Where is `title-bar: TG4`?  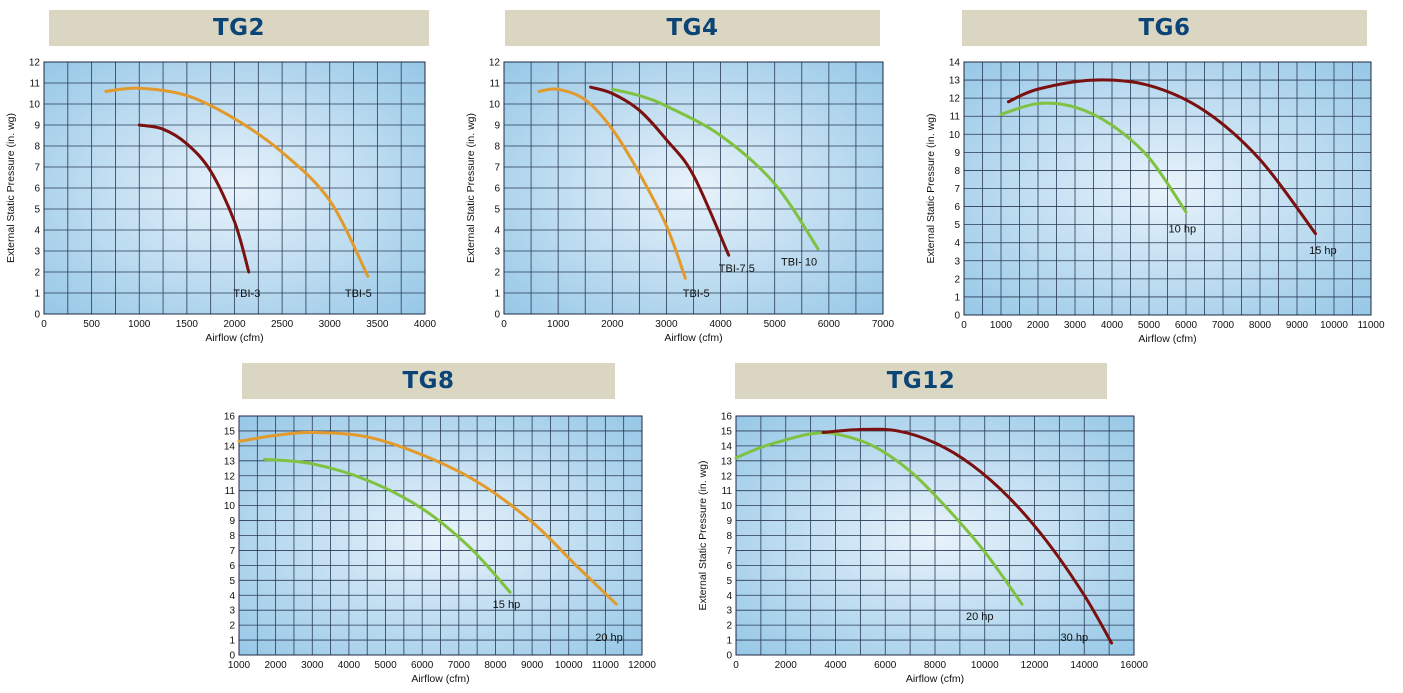
title-bar: TG4 is located at coordinates (692, 28).